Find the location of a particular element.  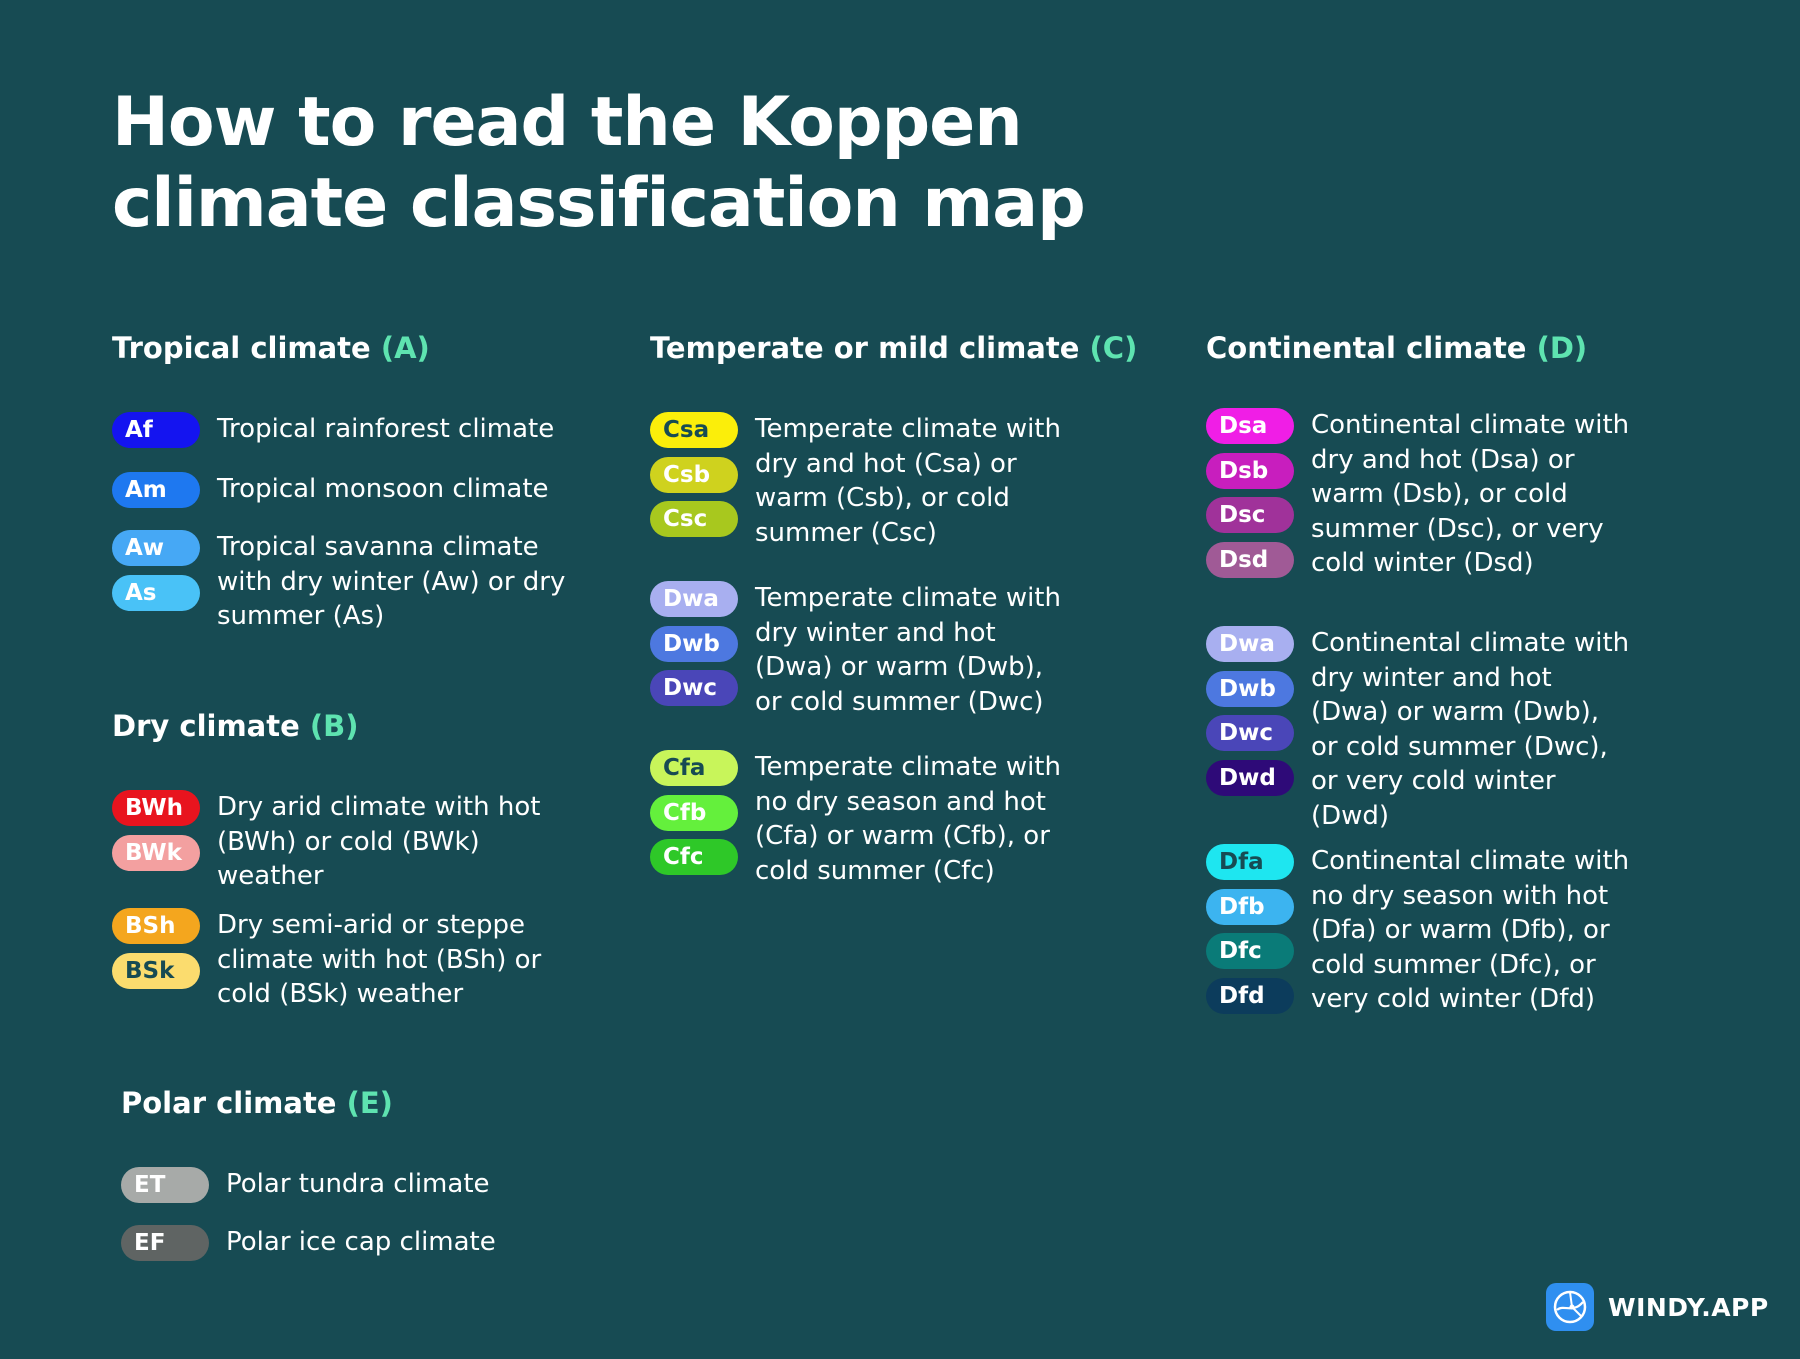

windy-app-logo: WINDY.APP is located at coordinates (1657, 1307).